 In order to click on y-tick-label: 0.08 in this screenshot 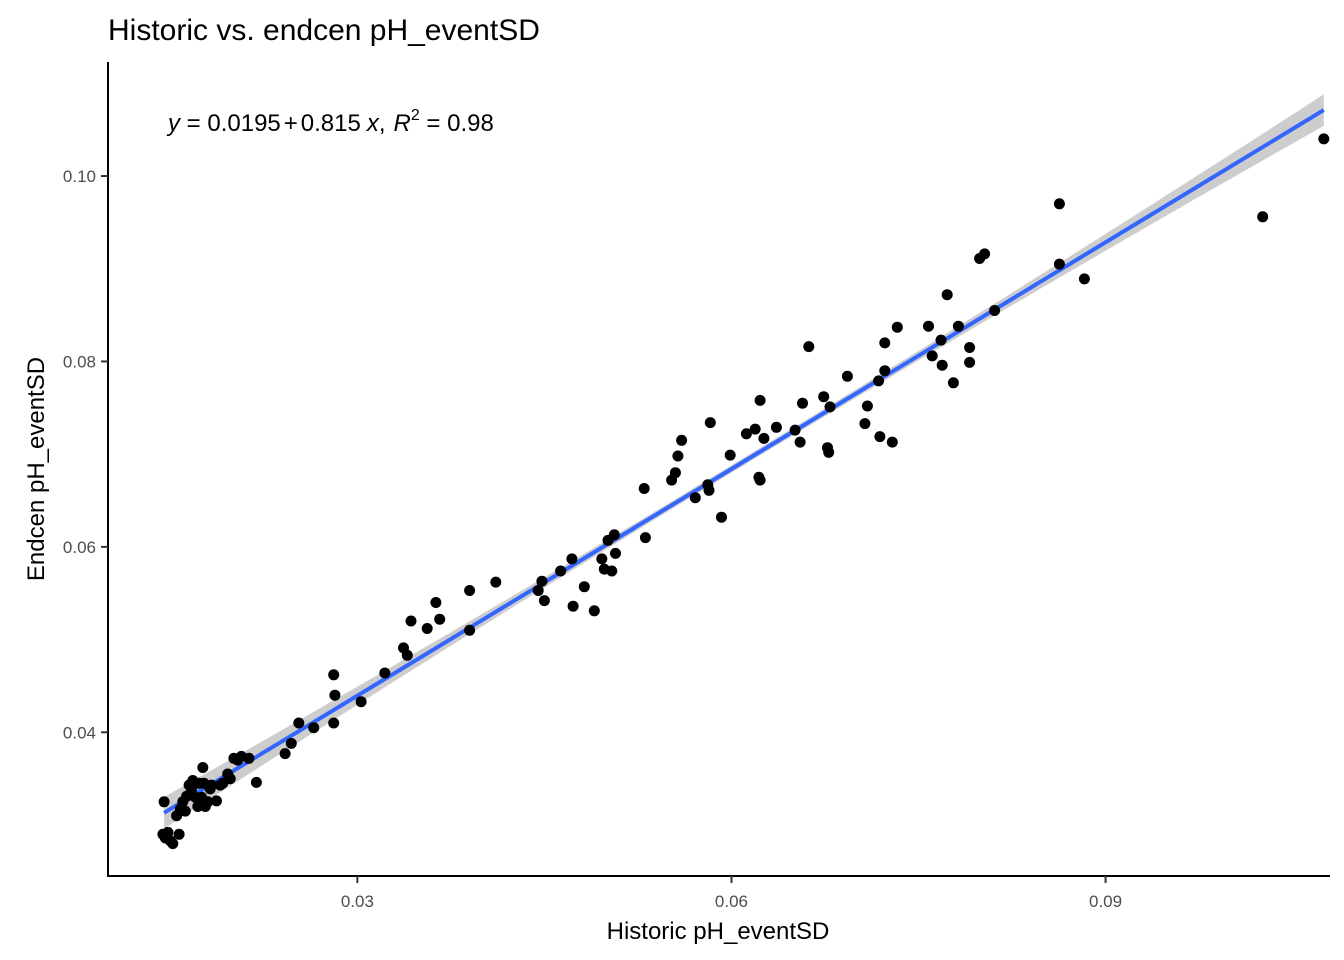, I will do `click(79, 361)`.